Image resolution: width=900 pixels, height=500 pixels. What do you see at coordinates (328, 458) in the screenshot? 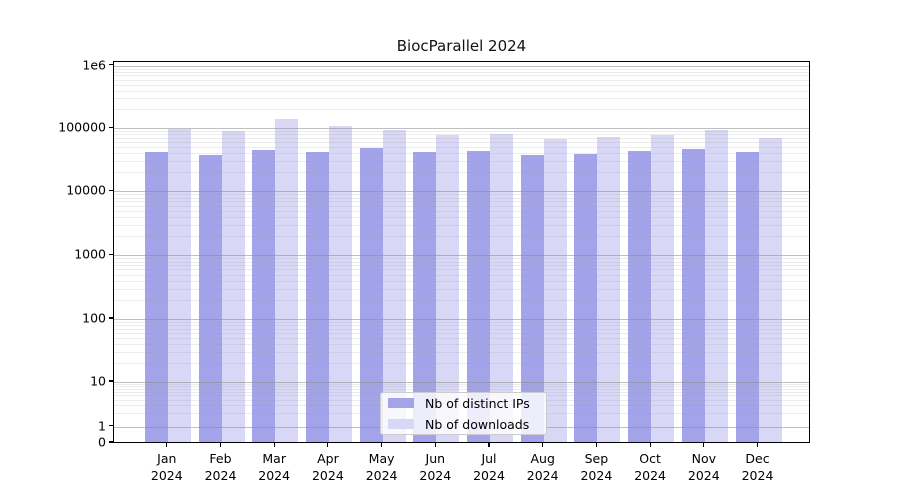
I see `x-tick-month: Apr` at bounding box center [328, 458].